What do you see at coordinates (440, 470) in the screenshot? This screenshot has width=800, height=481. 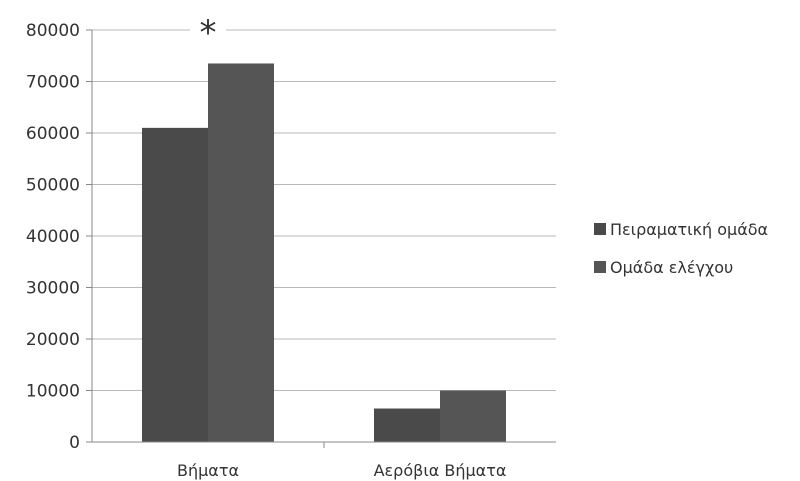 I see `x-category-label: Αερόβια Βήματα` at bounding box center [440, 470].